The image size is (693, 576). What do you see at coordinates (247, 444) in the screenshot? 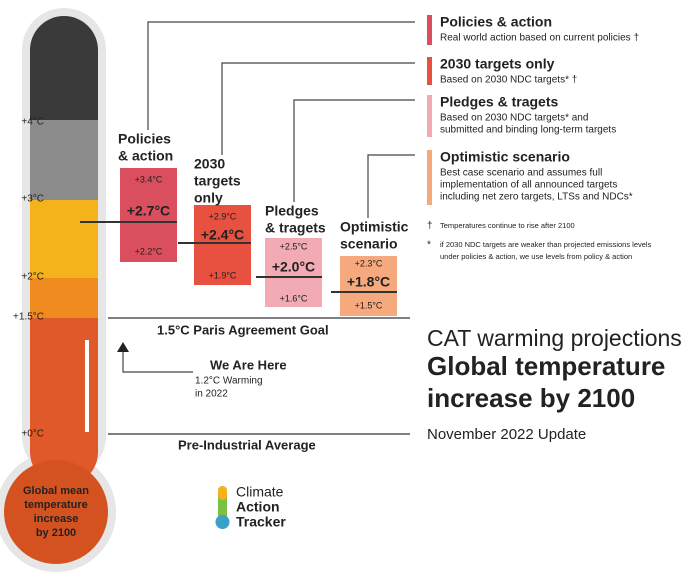
I see `baseline-label: Pre-Industrial Average` at bounding box center [247, 444].